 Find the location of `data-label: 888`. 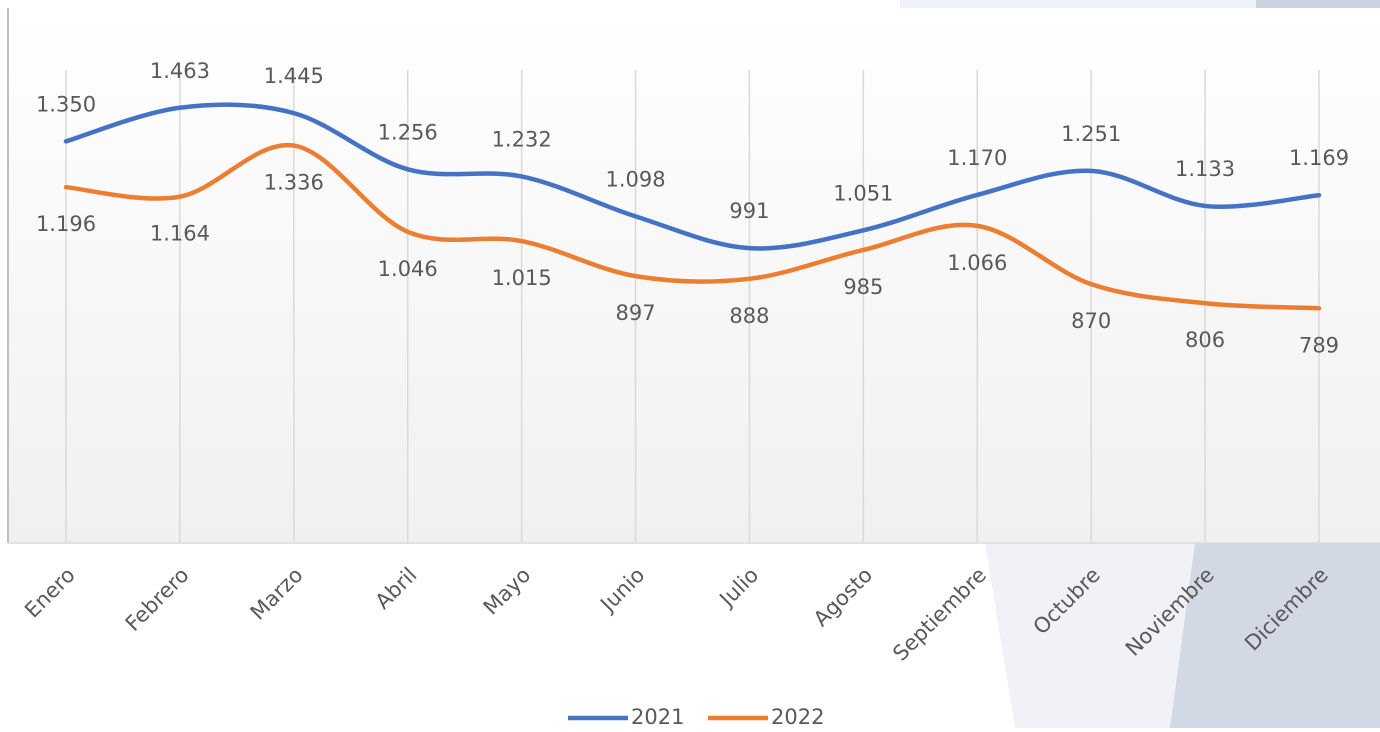

data-label: 888 is located at coordinates (749, 316).